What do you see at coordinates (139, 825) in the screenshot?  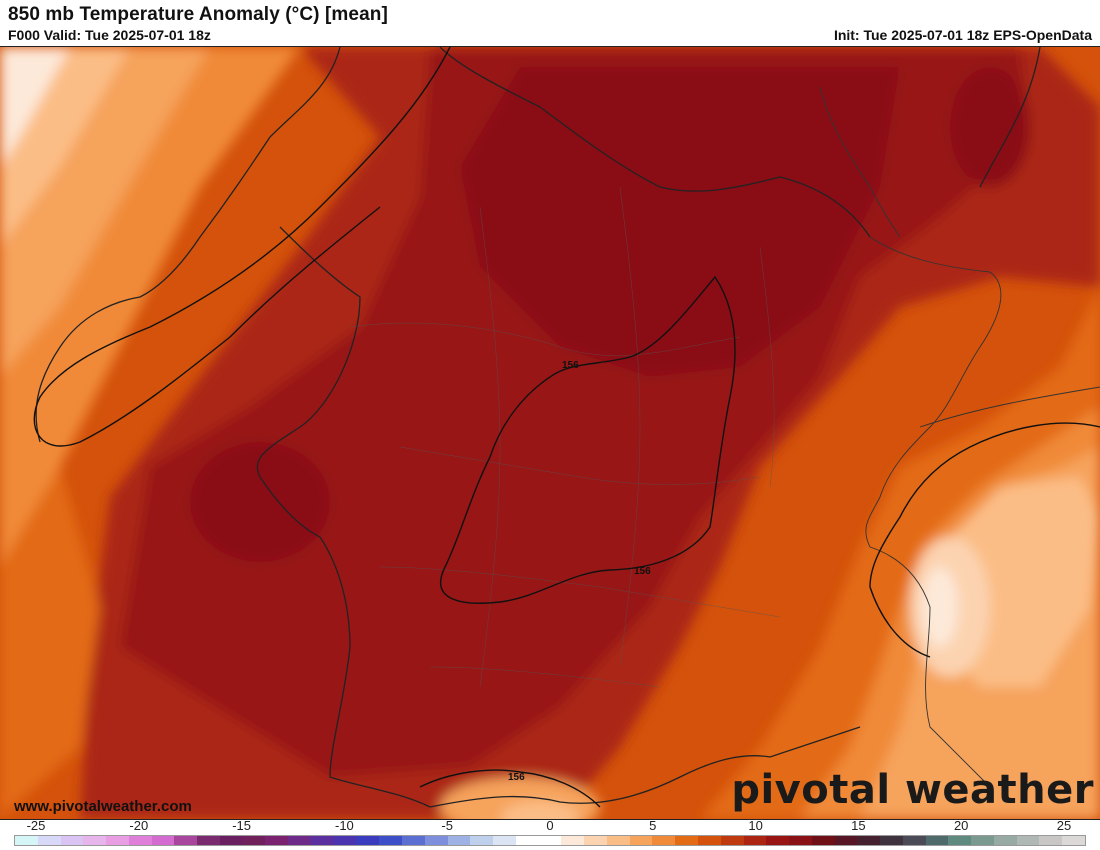 I see `colorbar-tick-label: -20` at bounding box center [139, 825].